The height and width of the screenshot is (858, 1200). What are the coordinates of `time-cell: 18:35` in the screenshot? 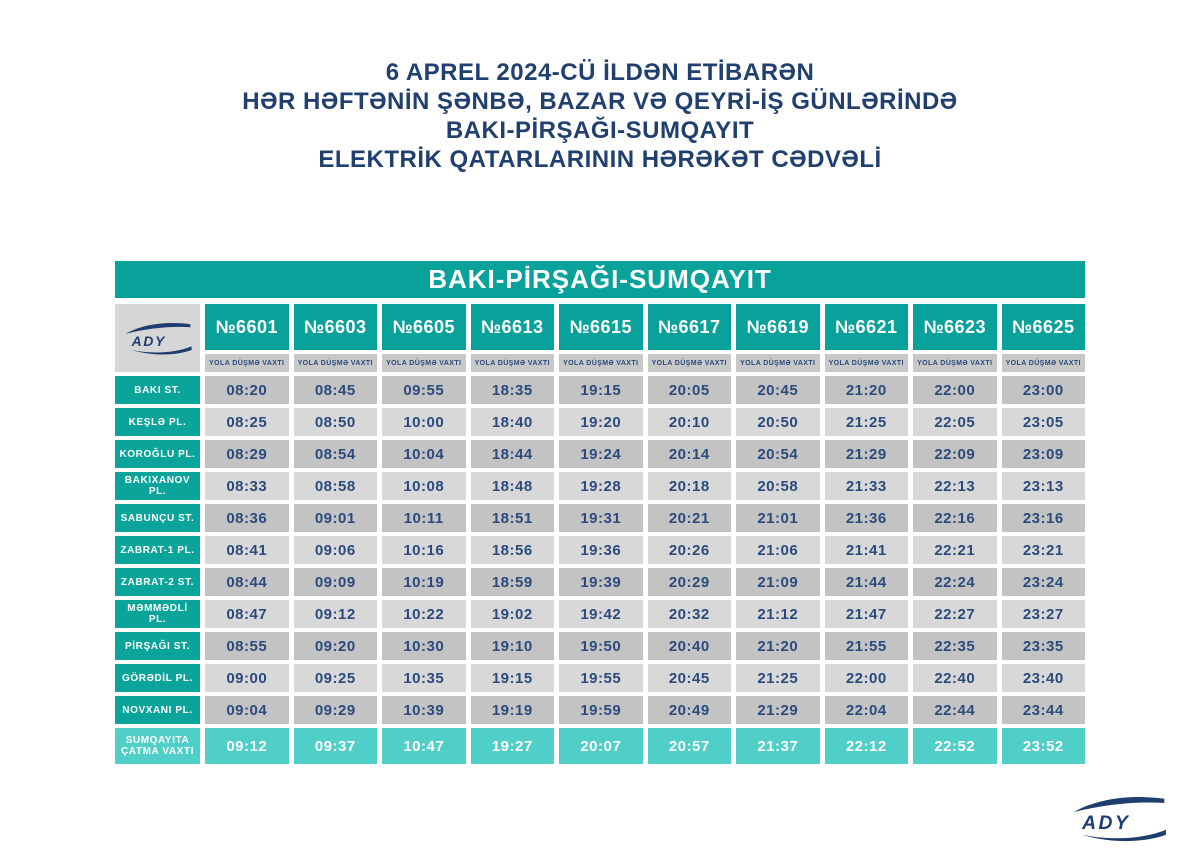 It's located at (512, 390).